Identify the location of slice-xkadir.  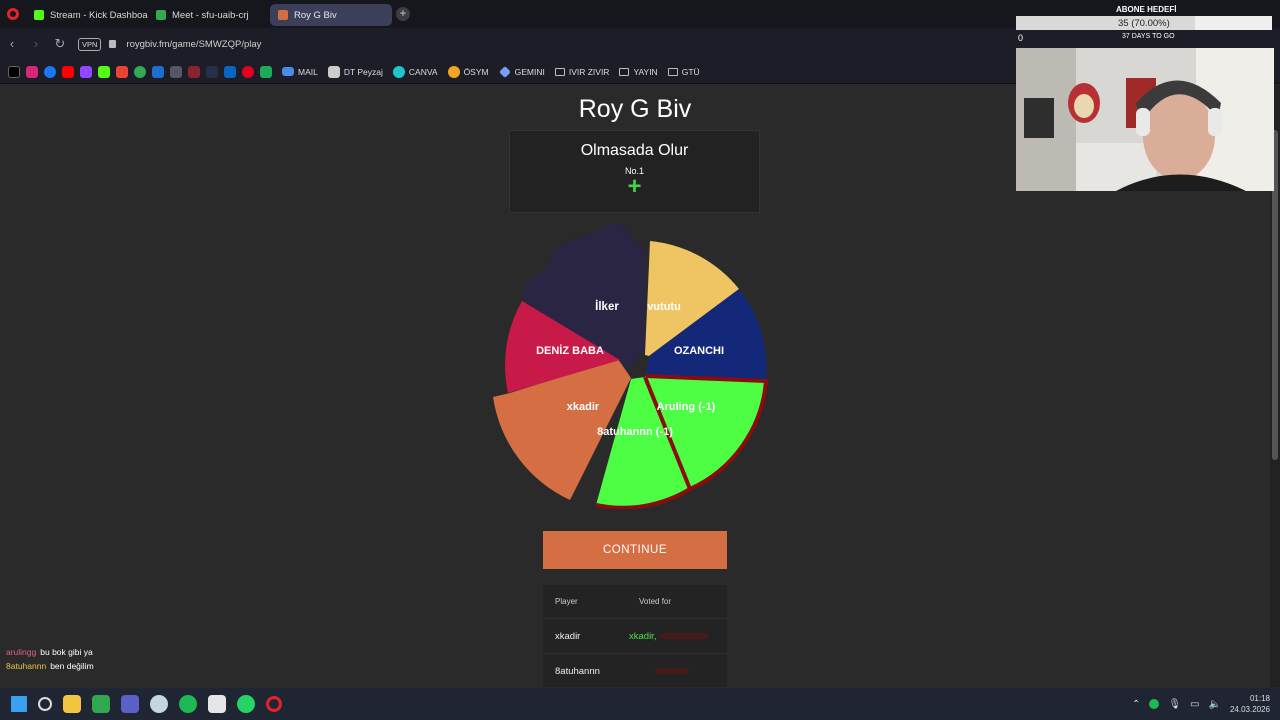
(562, 429).